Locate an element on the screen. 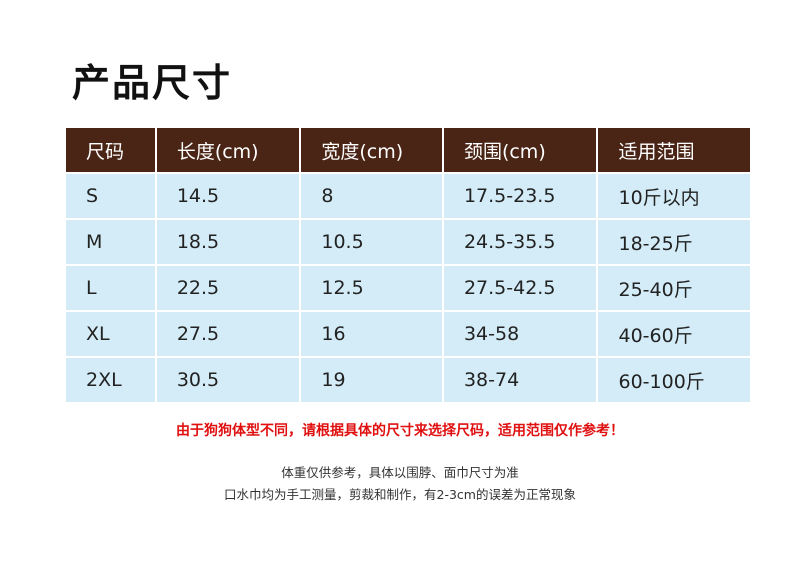 This screenshot has height=564, width=800. cell-size: M is located at coordinates (110, 242).